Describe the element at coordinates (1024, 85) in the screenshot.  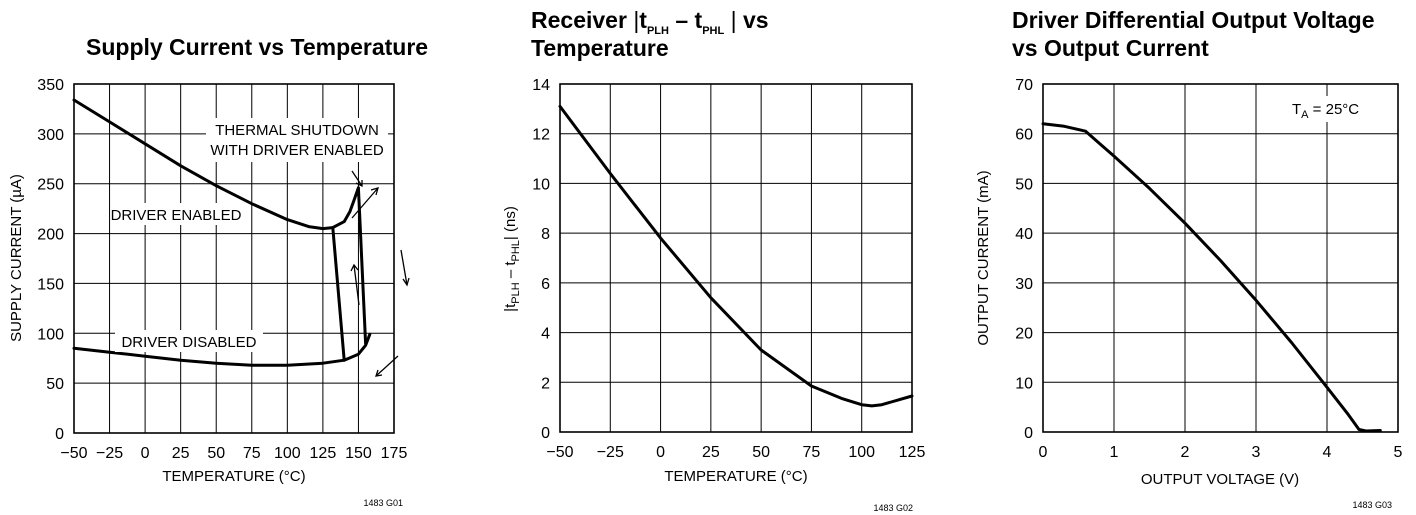
I see `chart3-y-tick-label: 70` at that location.